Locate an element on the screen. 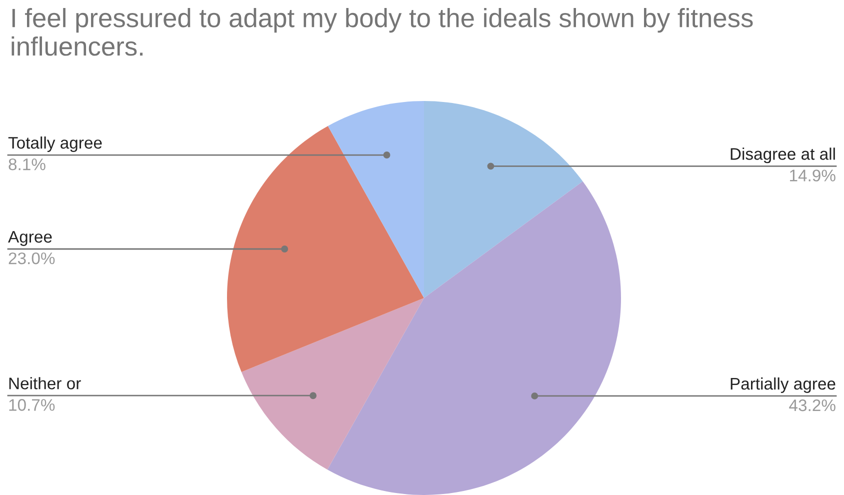 The image size is (844, 495). chart-title: I feel pressured to adapt my body to the ideals shown by fitness influencers. is located at coordinates (382, 32).